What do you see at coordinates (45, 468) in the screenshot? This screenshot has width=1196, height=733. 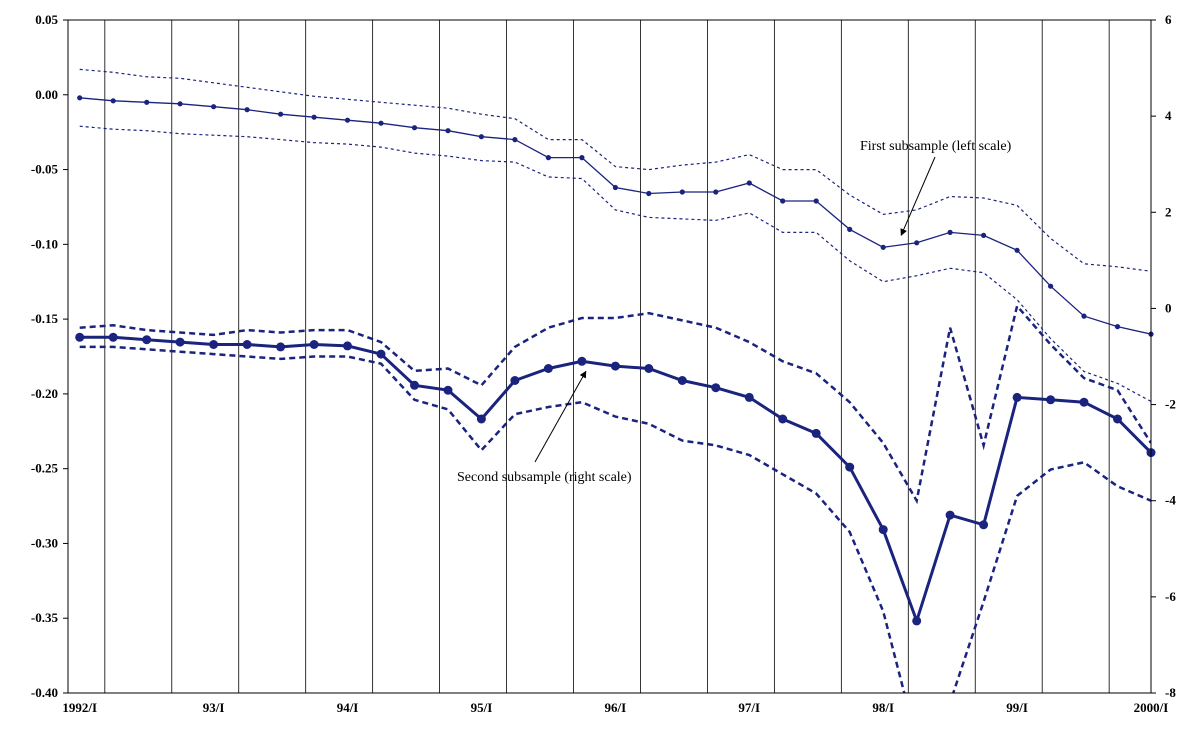 I see `left-tick-label: -0.25` at bounding box center [45, 468].